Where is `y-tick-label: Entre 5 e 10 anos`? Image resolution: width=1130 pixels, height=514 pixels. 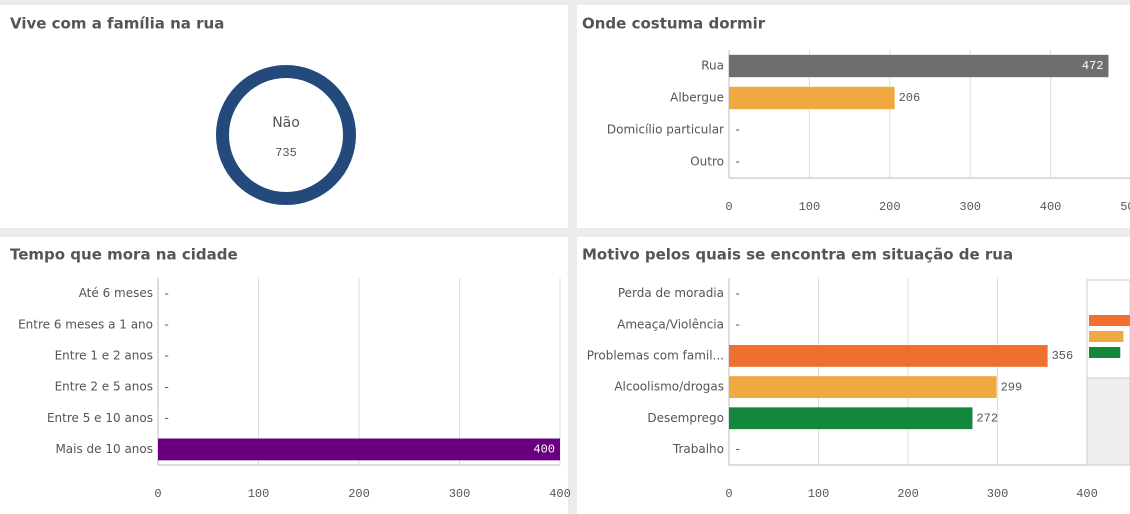 y-tick-label: Entre 5 e 10 anos is located at coordinates (100, 418).